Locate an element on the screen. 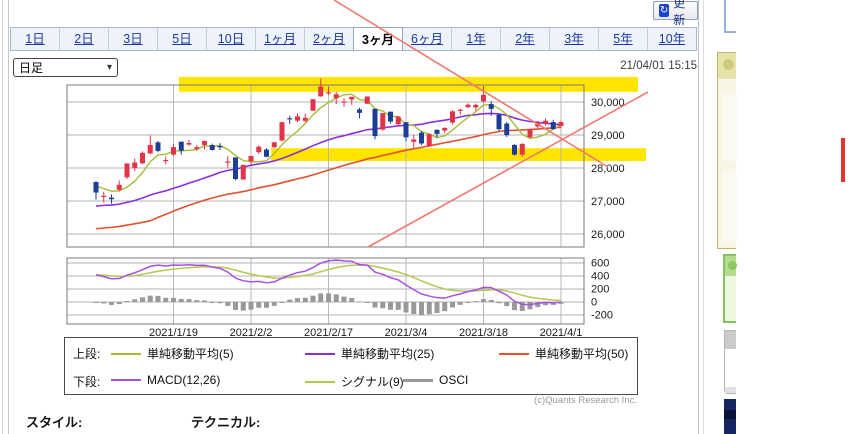  legend-item-label: 単純移動平均(50) is located at coordinates (582, 354).